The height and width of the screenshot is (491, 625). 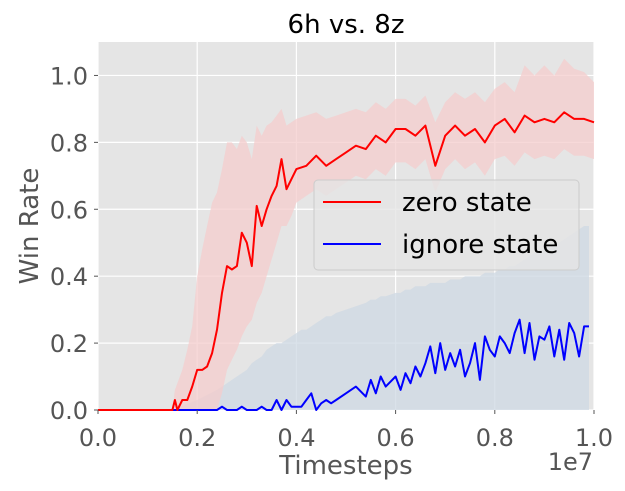 I want to click on x-axis-label: Timesteps, so click(x=345, y=466).